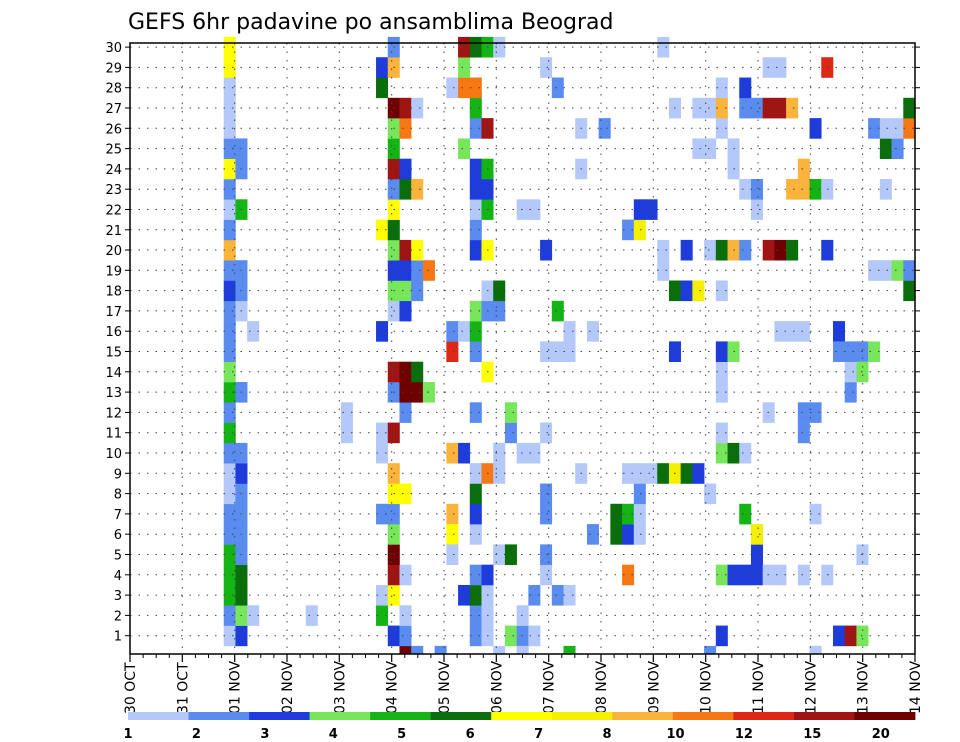  Describe the element at coordinates (759, 687) in the screenshot. I see `x-tick-label: 11 NOV` at that location.